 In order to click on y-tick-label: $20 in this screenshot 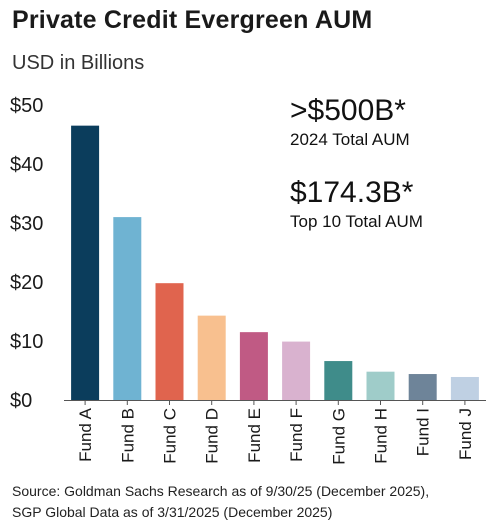, I will do `click(26, 283)`.